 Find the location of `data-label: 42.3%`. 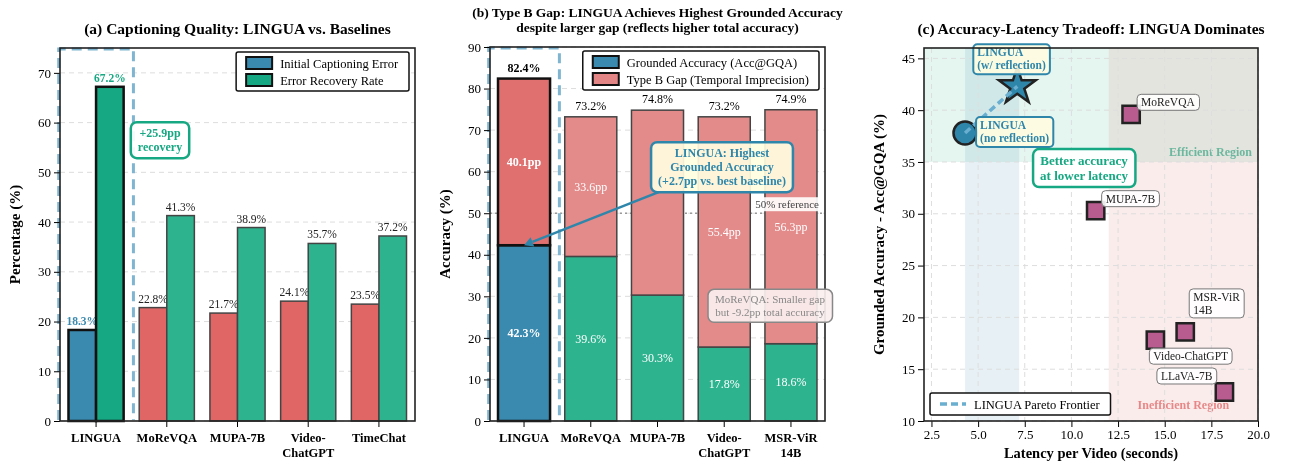

data-label: 42.3% is located at coordinates (524, 333).